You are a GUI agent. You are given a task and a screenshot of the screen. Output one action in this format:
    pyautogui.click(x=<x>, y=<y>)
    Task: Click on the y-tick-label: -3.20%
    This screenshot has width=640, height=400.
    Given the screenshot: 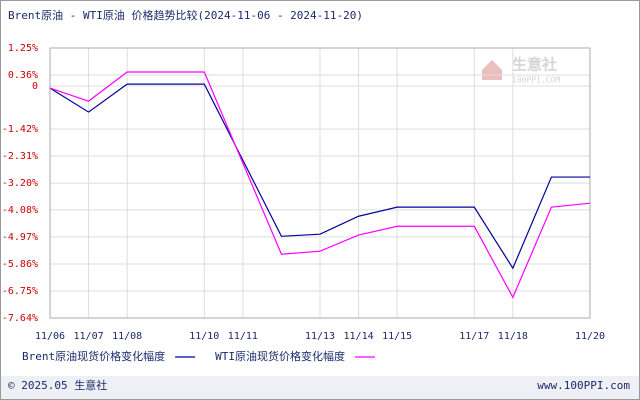 What is the action you would take?
    pyautogui.click(x=20, y=183)
    